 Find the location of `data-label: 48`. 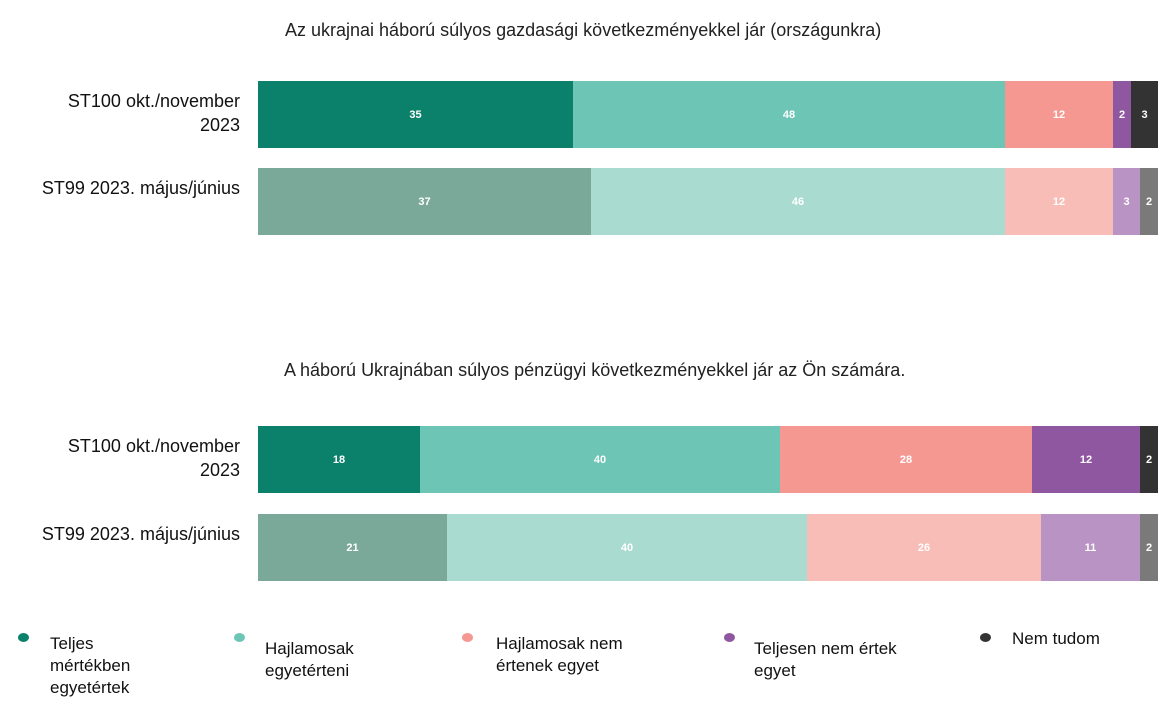

data-label: 48 is located at coordinates (789, 114).